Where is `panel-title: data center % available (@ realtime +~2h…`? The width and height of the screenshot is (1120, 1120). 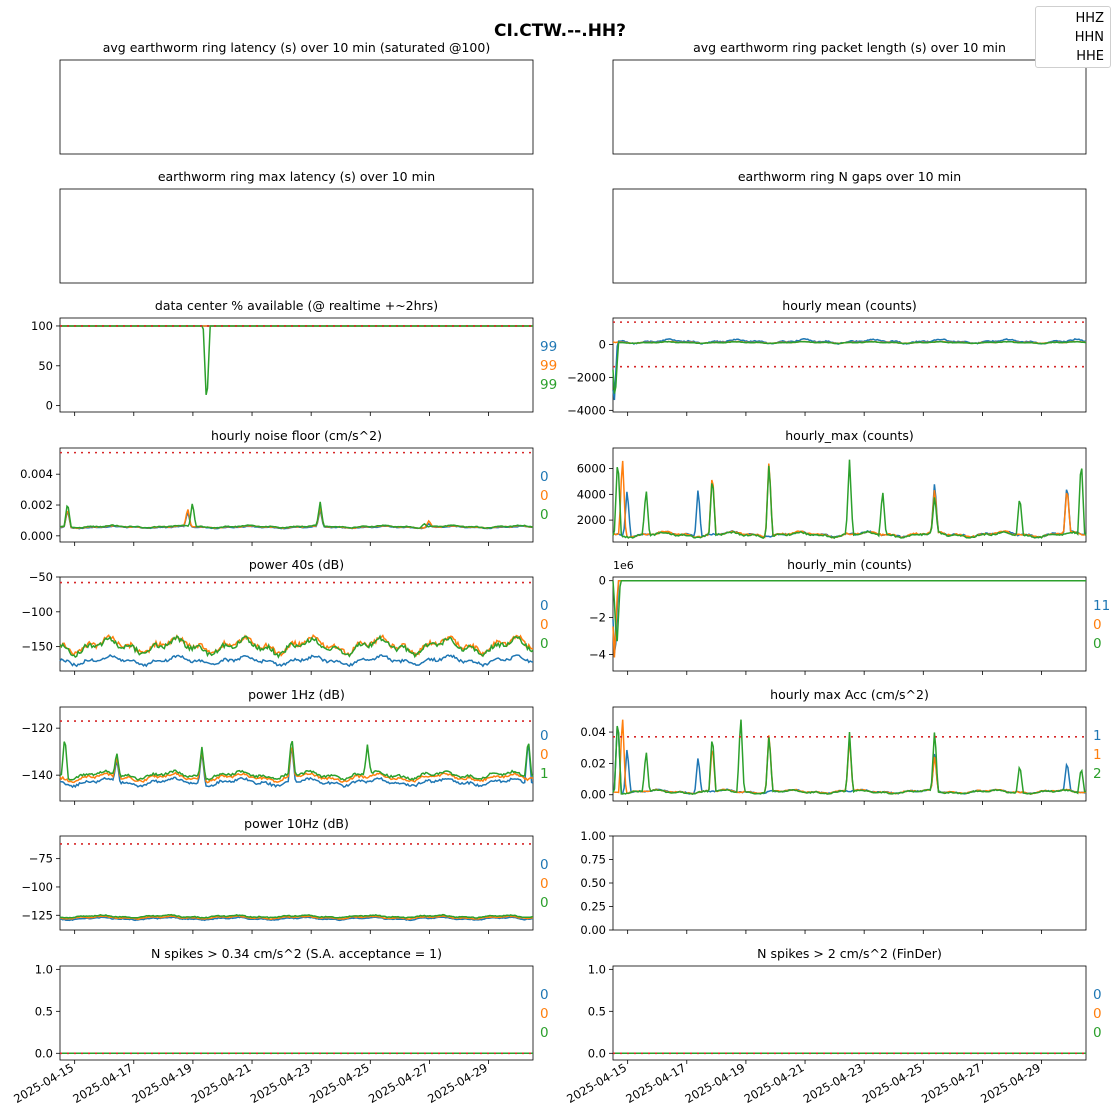 panel-title: data center % available (@ realtime +~2h… is located at coordinates (296, 305).